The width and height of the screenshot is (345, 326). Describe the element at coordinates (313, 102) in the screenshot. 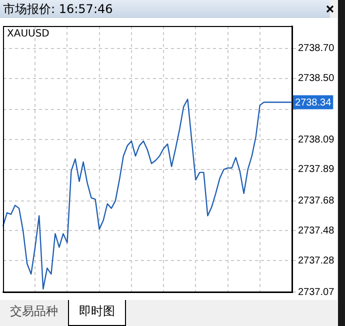

I see `text: 2738.34` at that location.